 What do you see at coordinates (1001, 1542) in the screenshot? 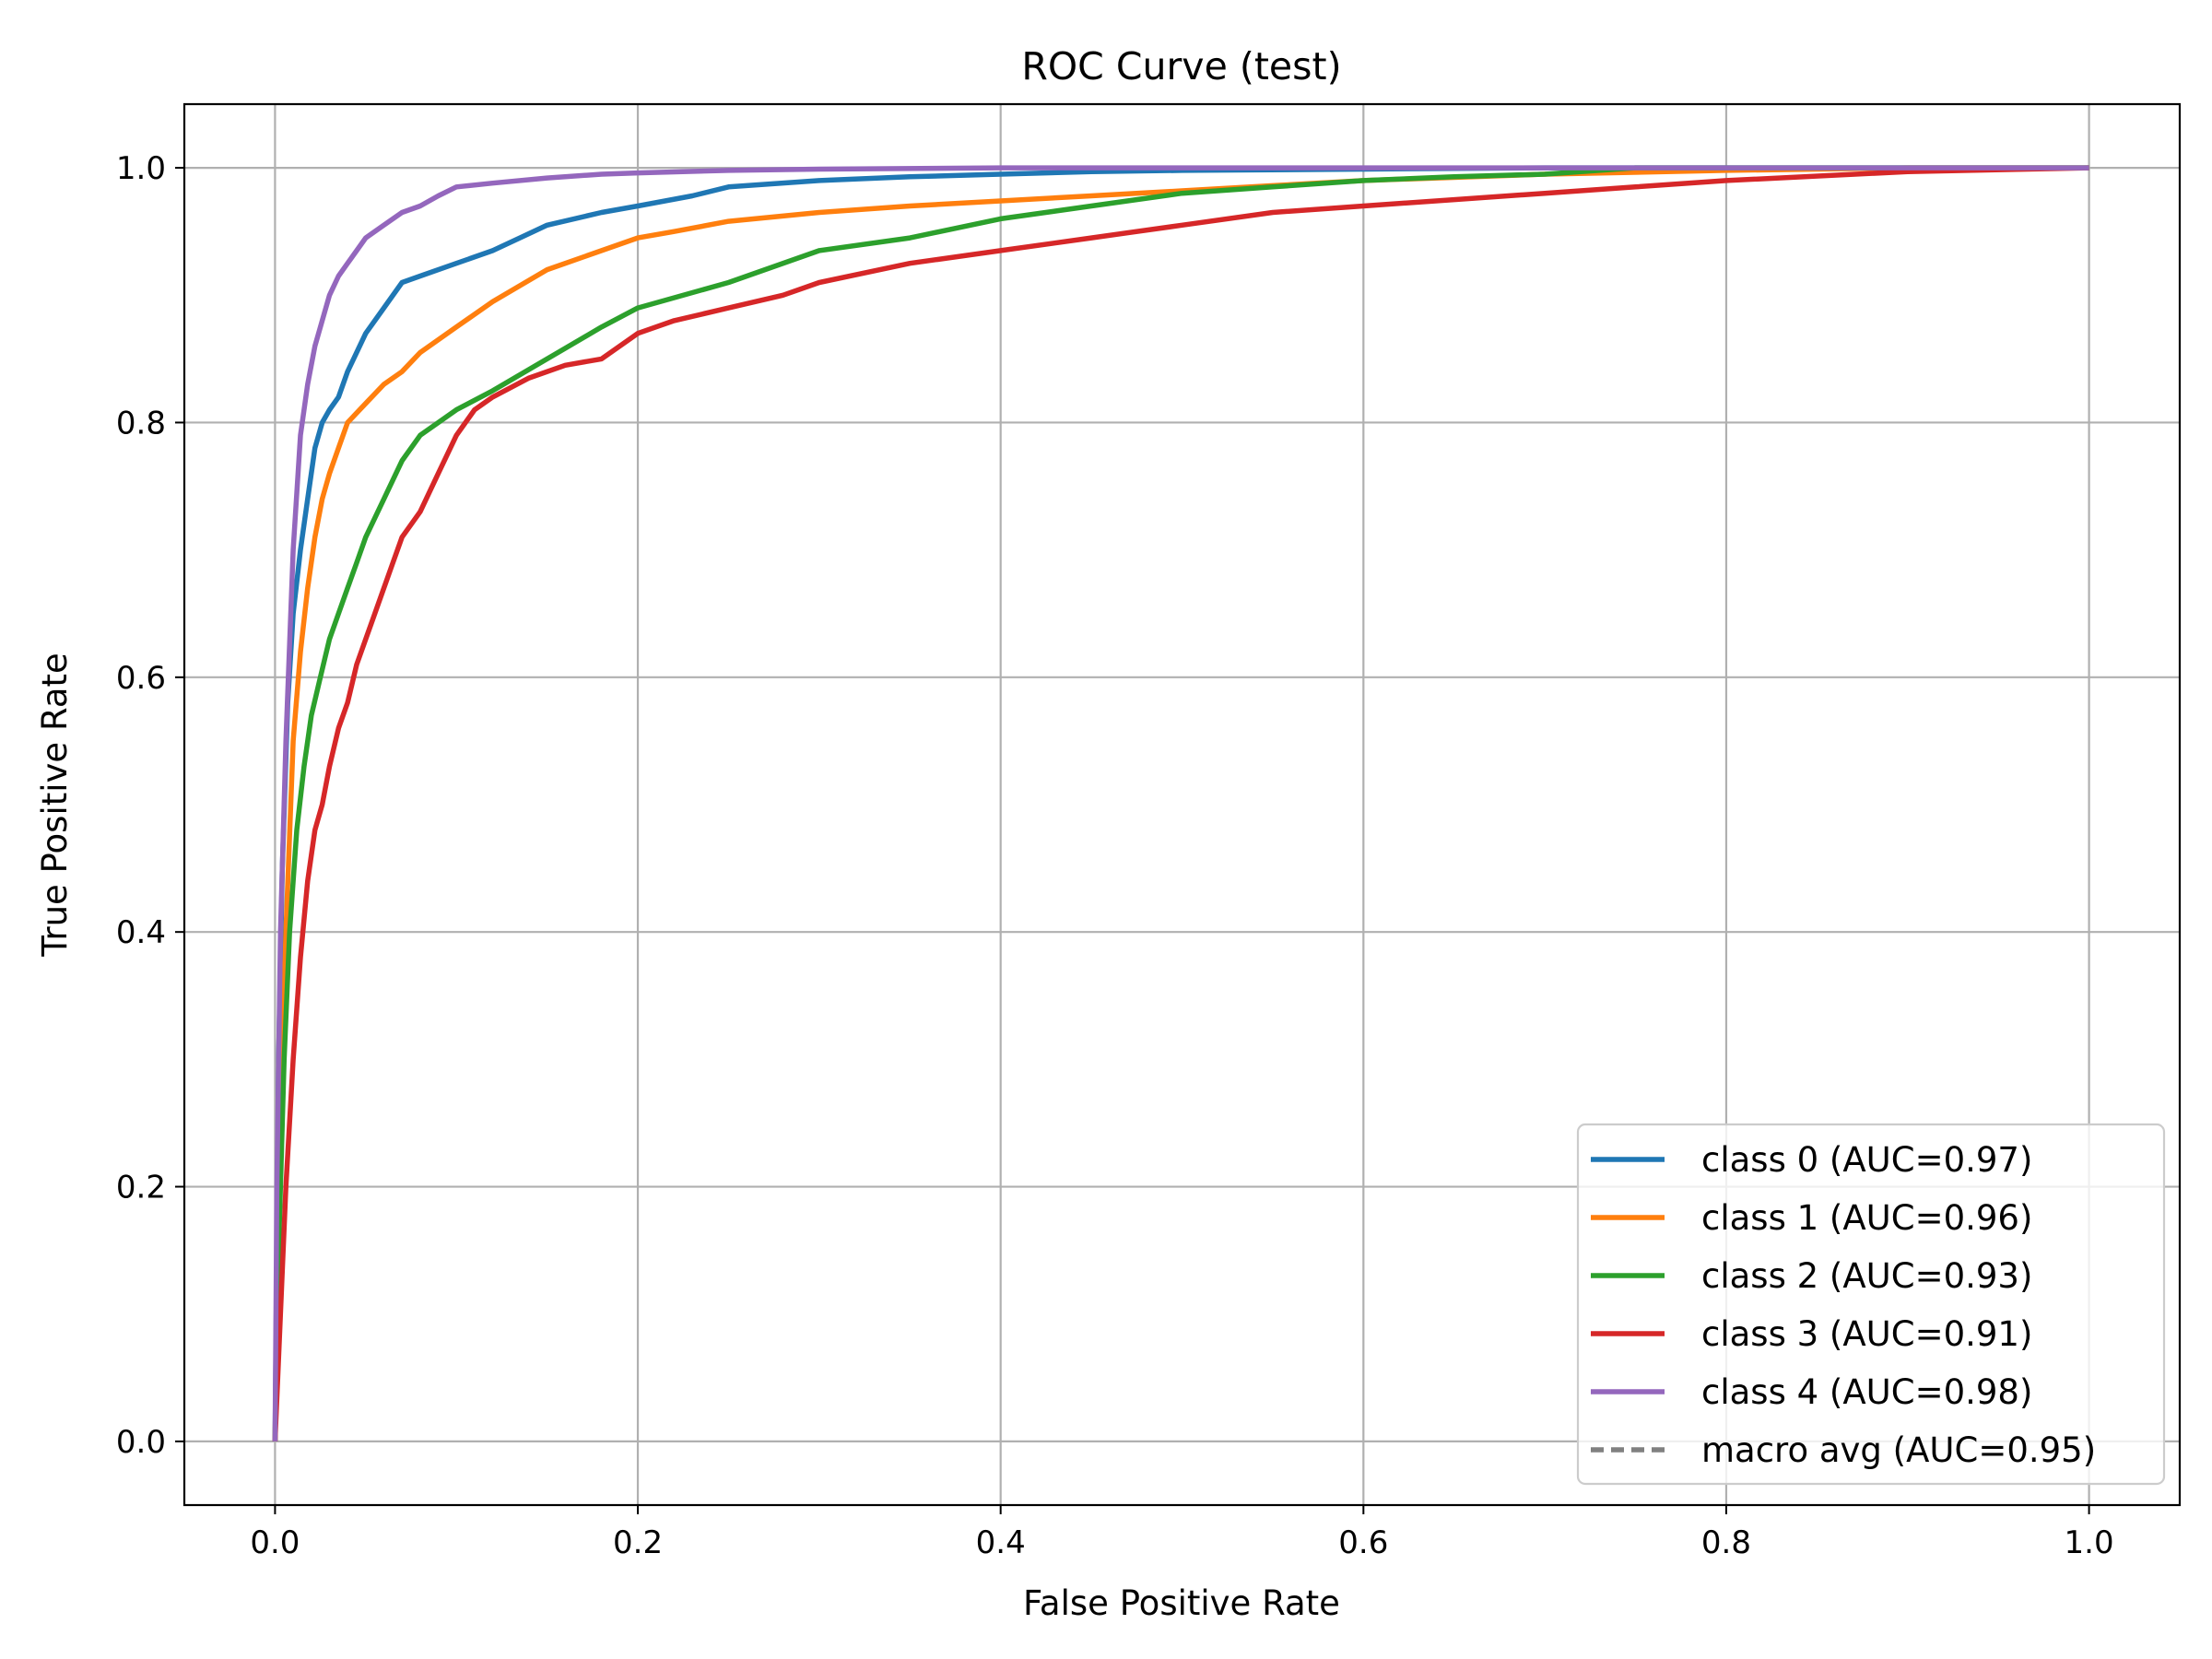
I see `x-tick-label: 0.4` at bounding box center [1001, 1542].